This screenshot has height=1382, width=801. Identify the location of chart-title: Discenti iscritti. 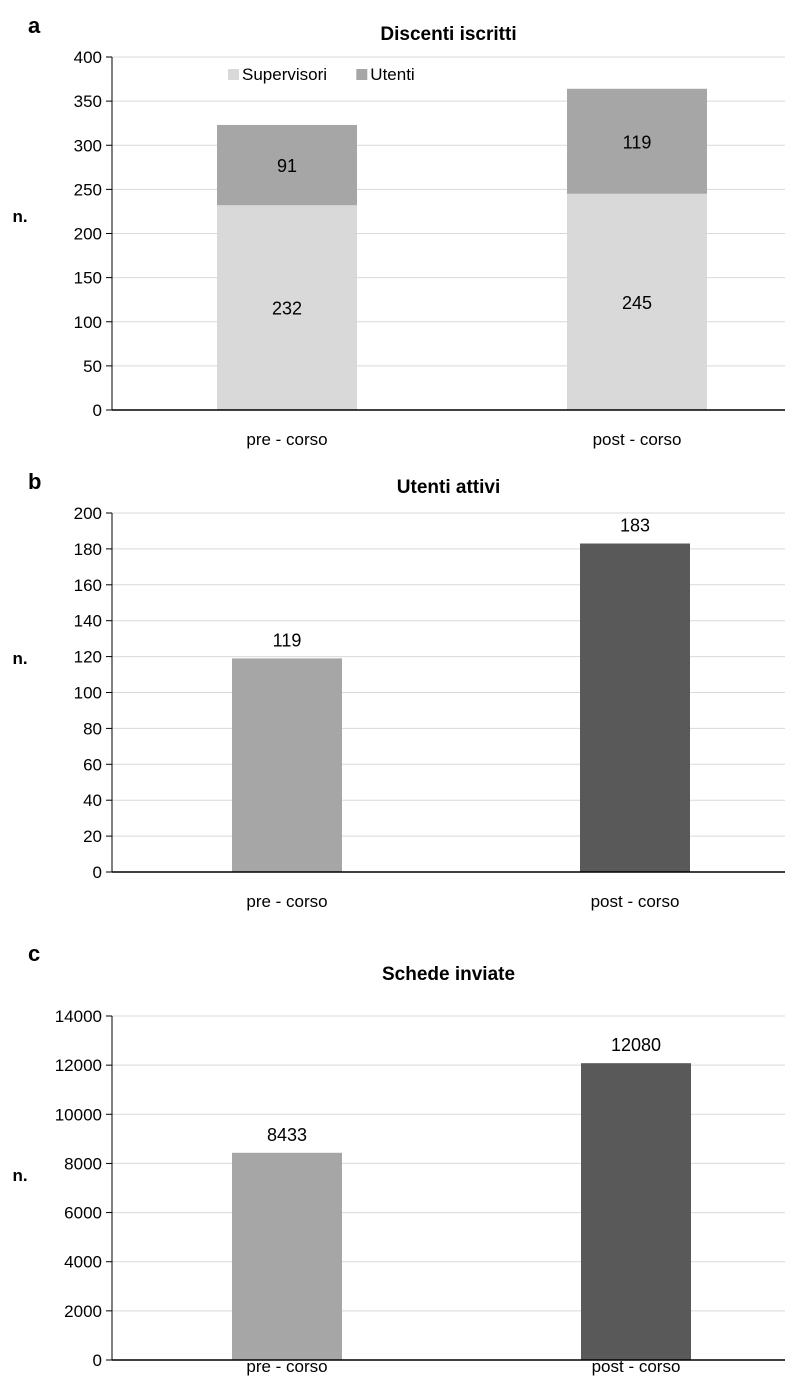
(448, 34).